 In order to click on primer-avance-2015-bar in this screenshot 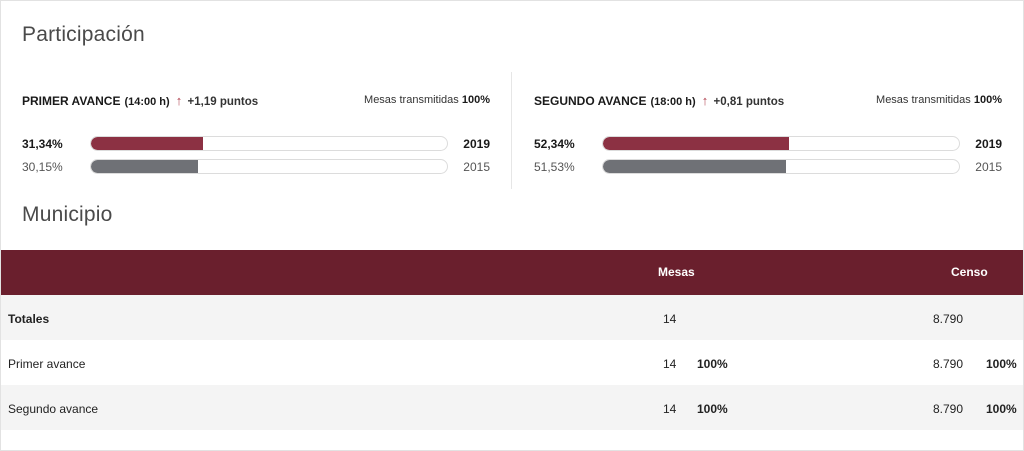, I will do `click(145, 166)`.